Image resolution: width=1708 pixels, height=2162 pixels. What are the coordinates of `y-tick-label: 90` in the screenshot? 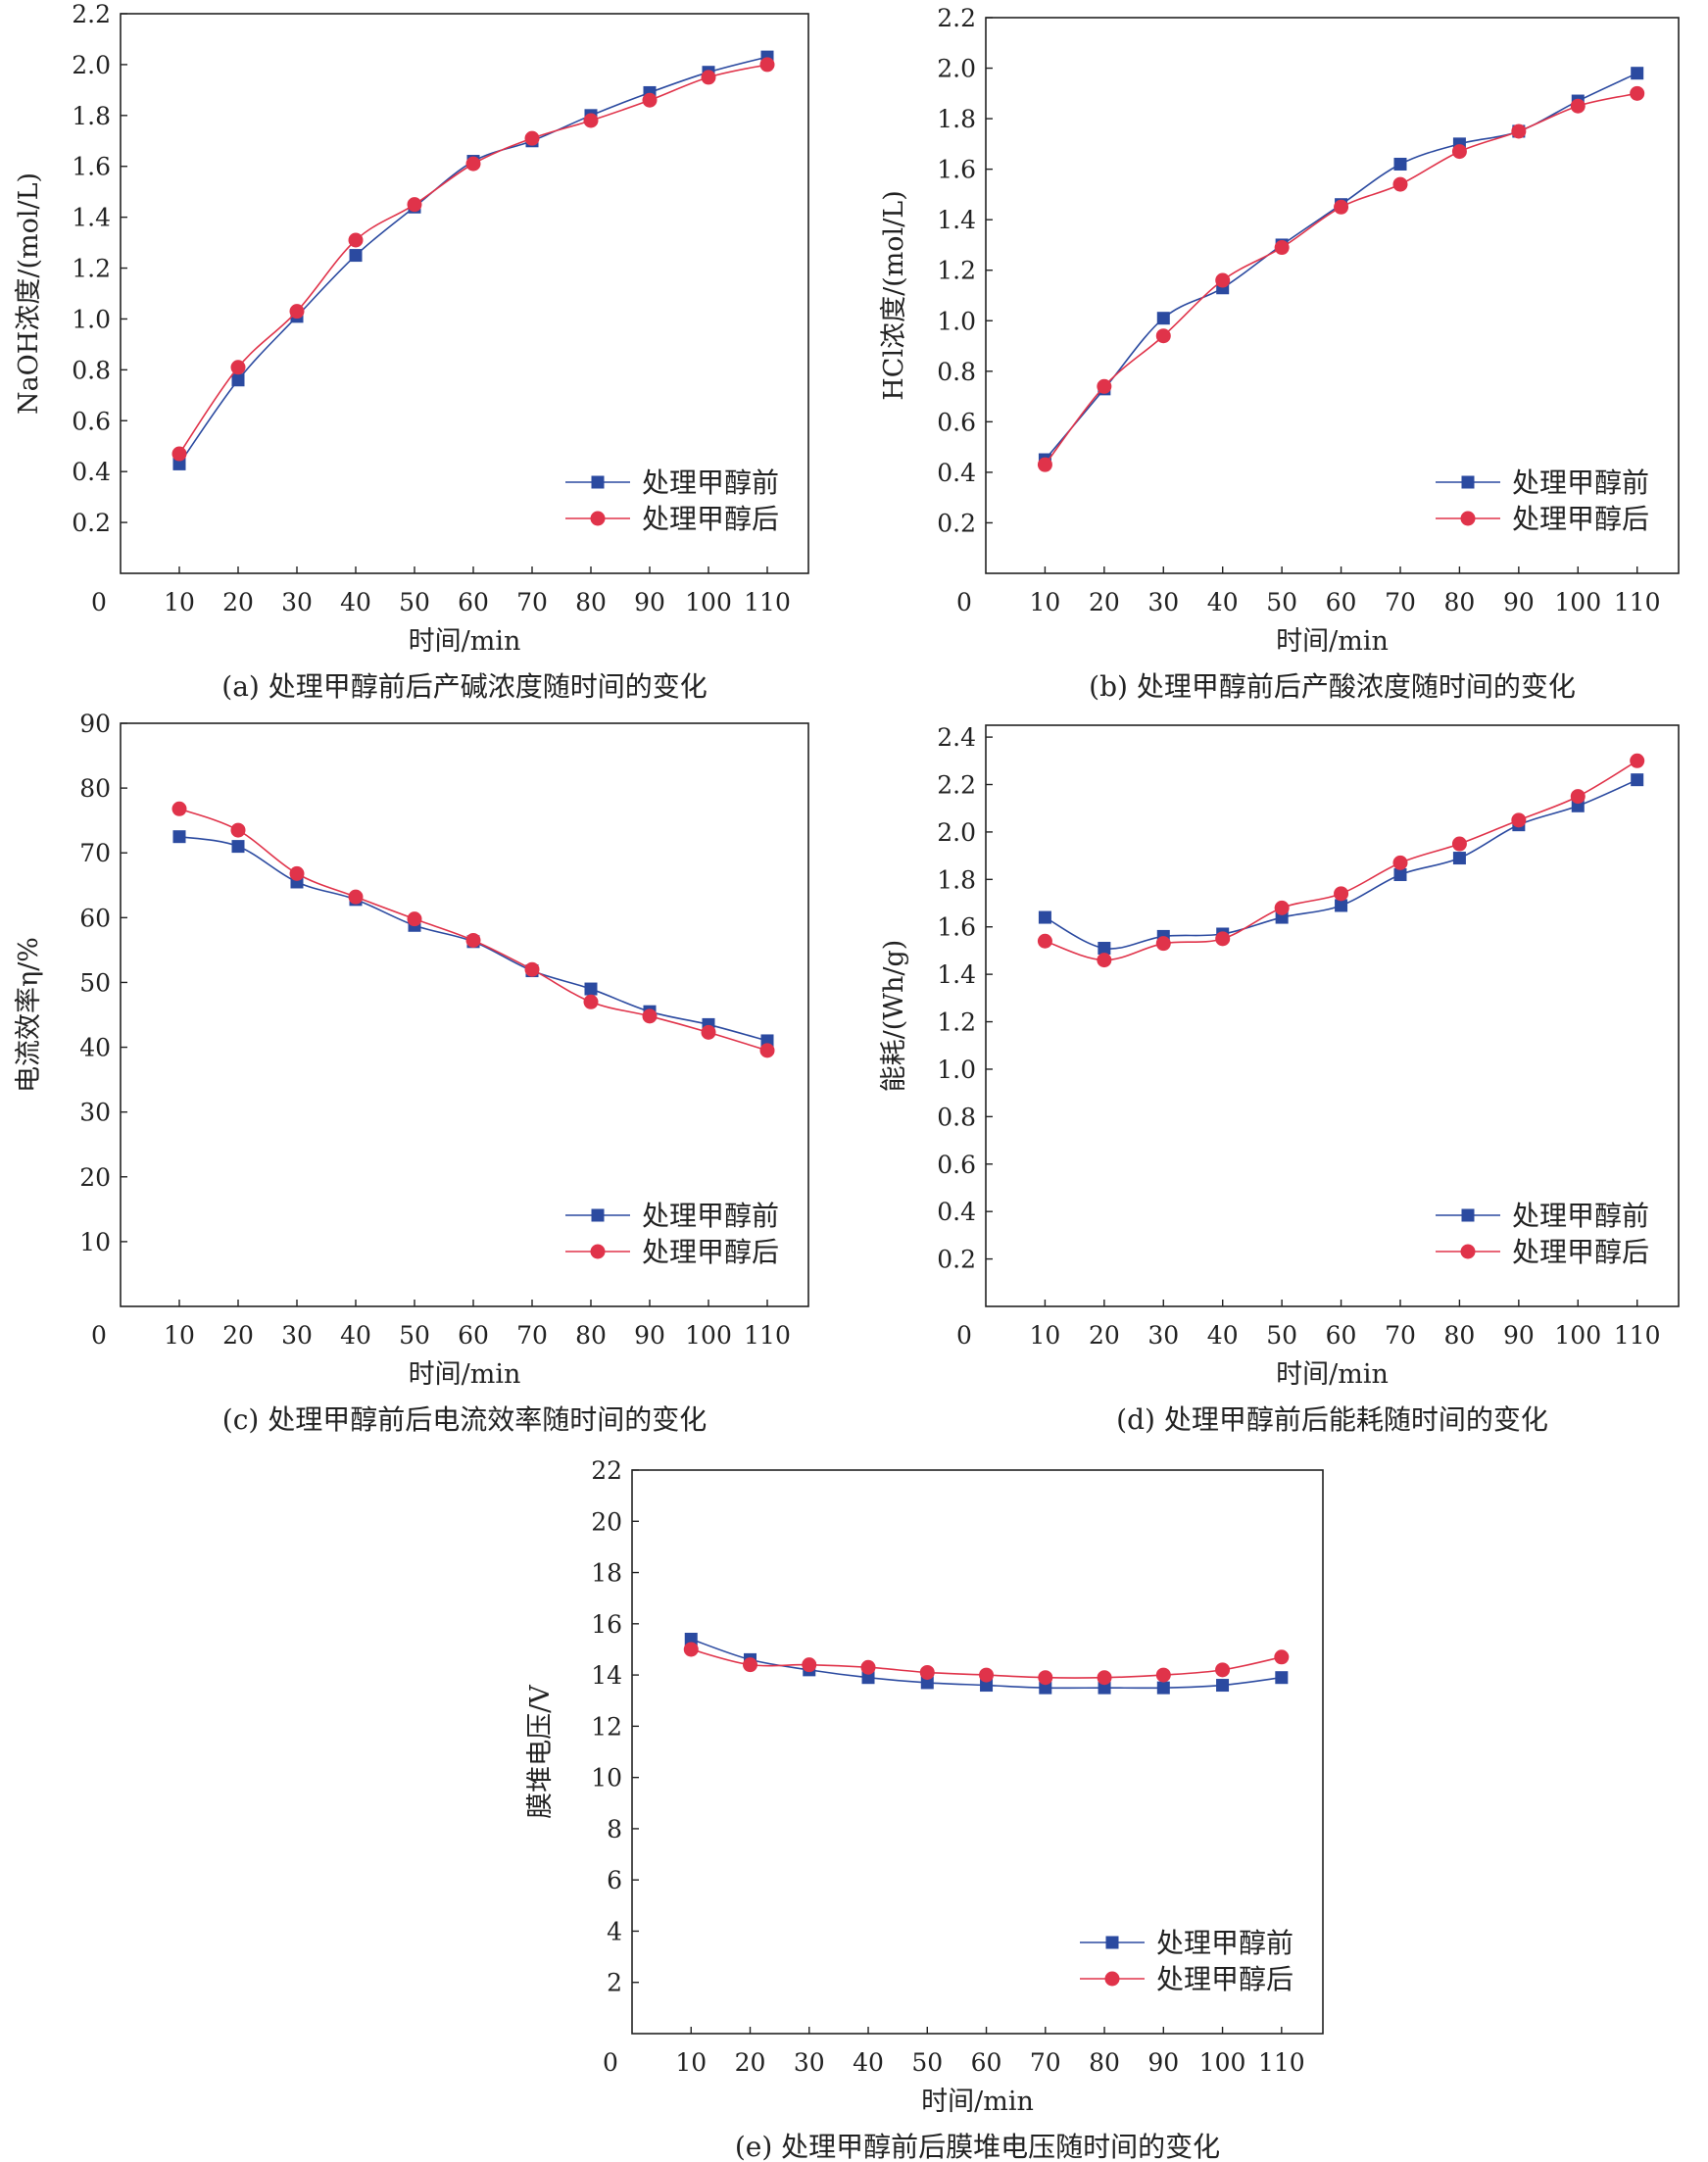 It's located at (95, 724).